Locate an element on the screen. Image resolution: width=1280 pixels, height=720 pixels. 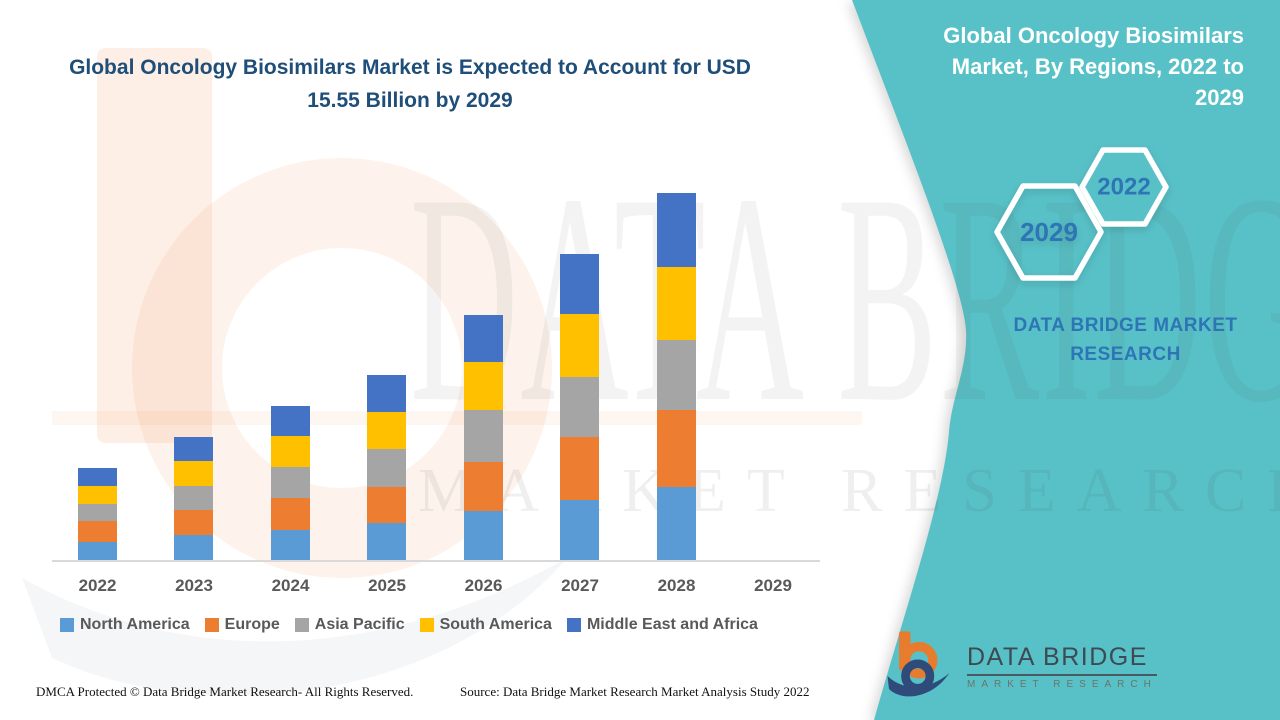
x-axis-label-2027: 2027 is located at coordinates (580, 585).